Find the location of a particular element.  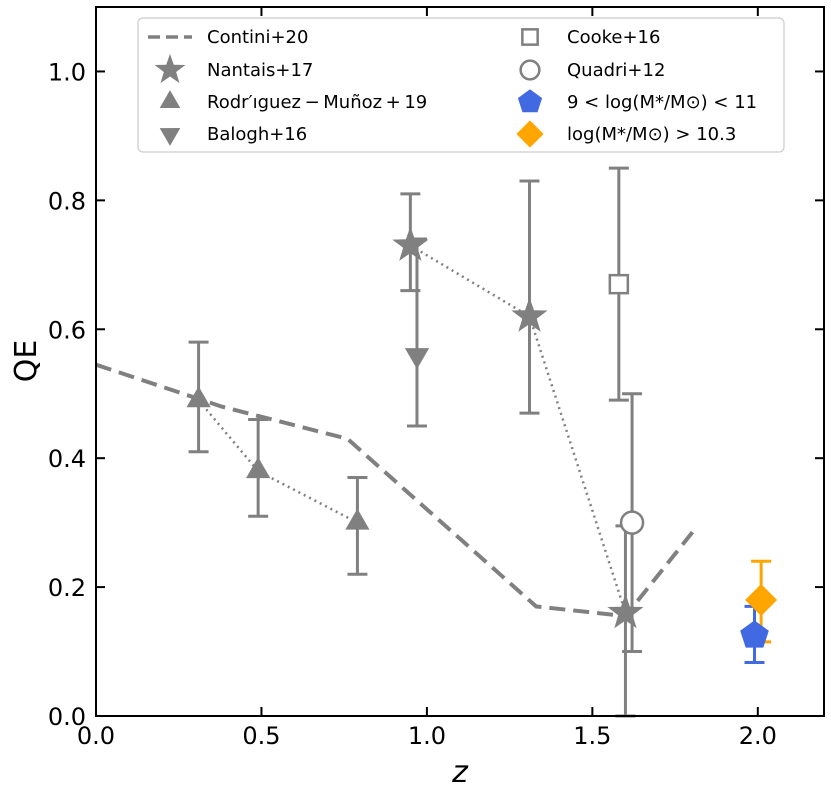

x-tick-label: 0.5 is located at coordinates (261, 736).